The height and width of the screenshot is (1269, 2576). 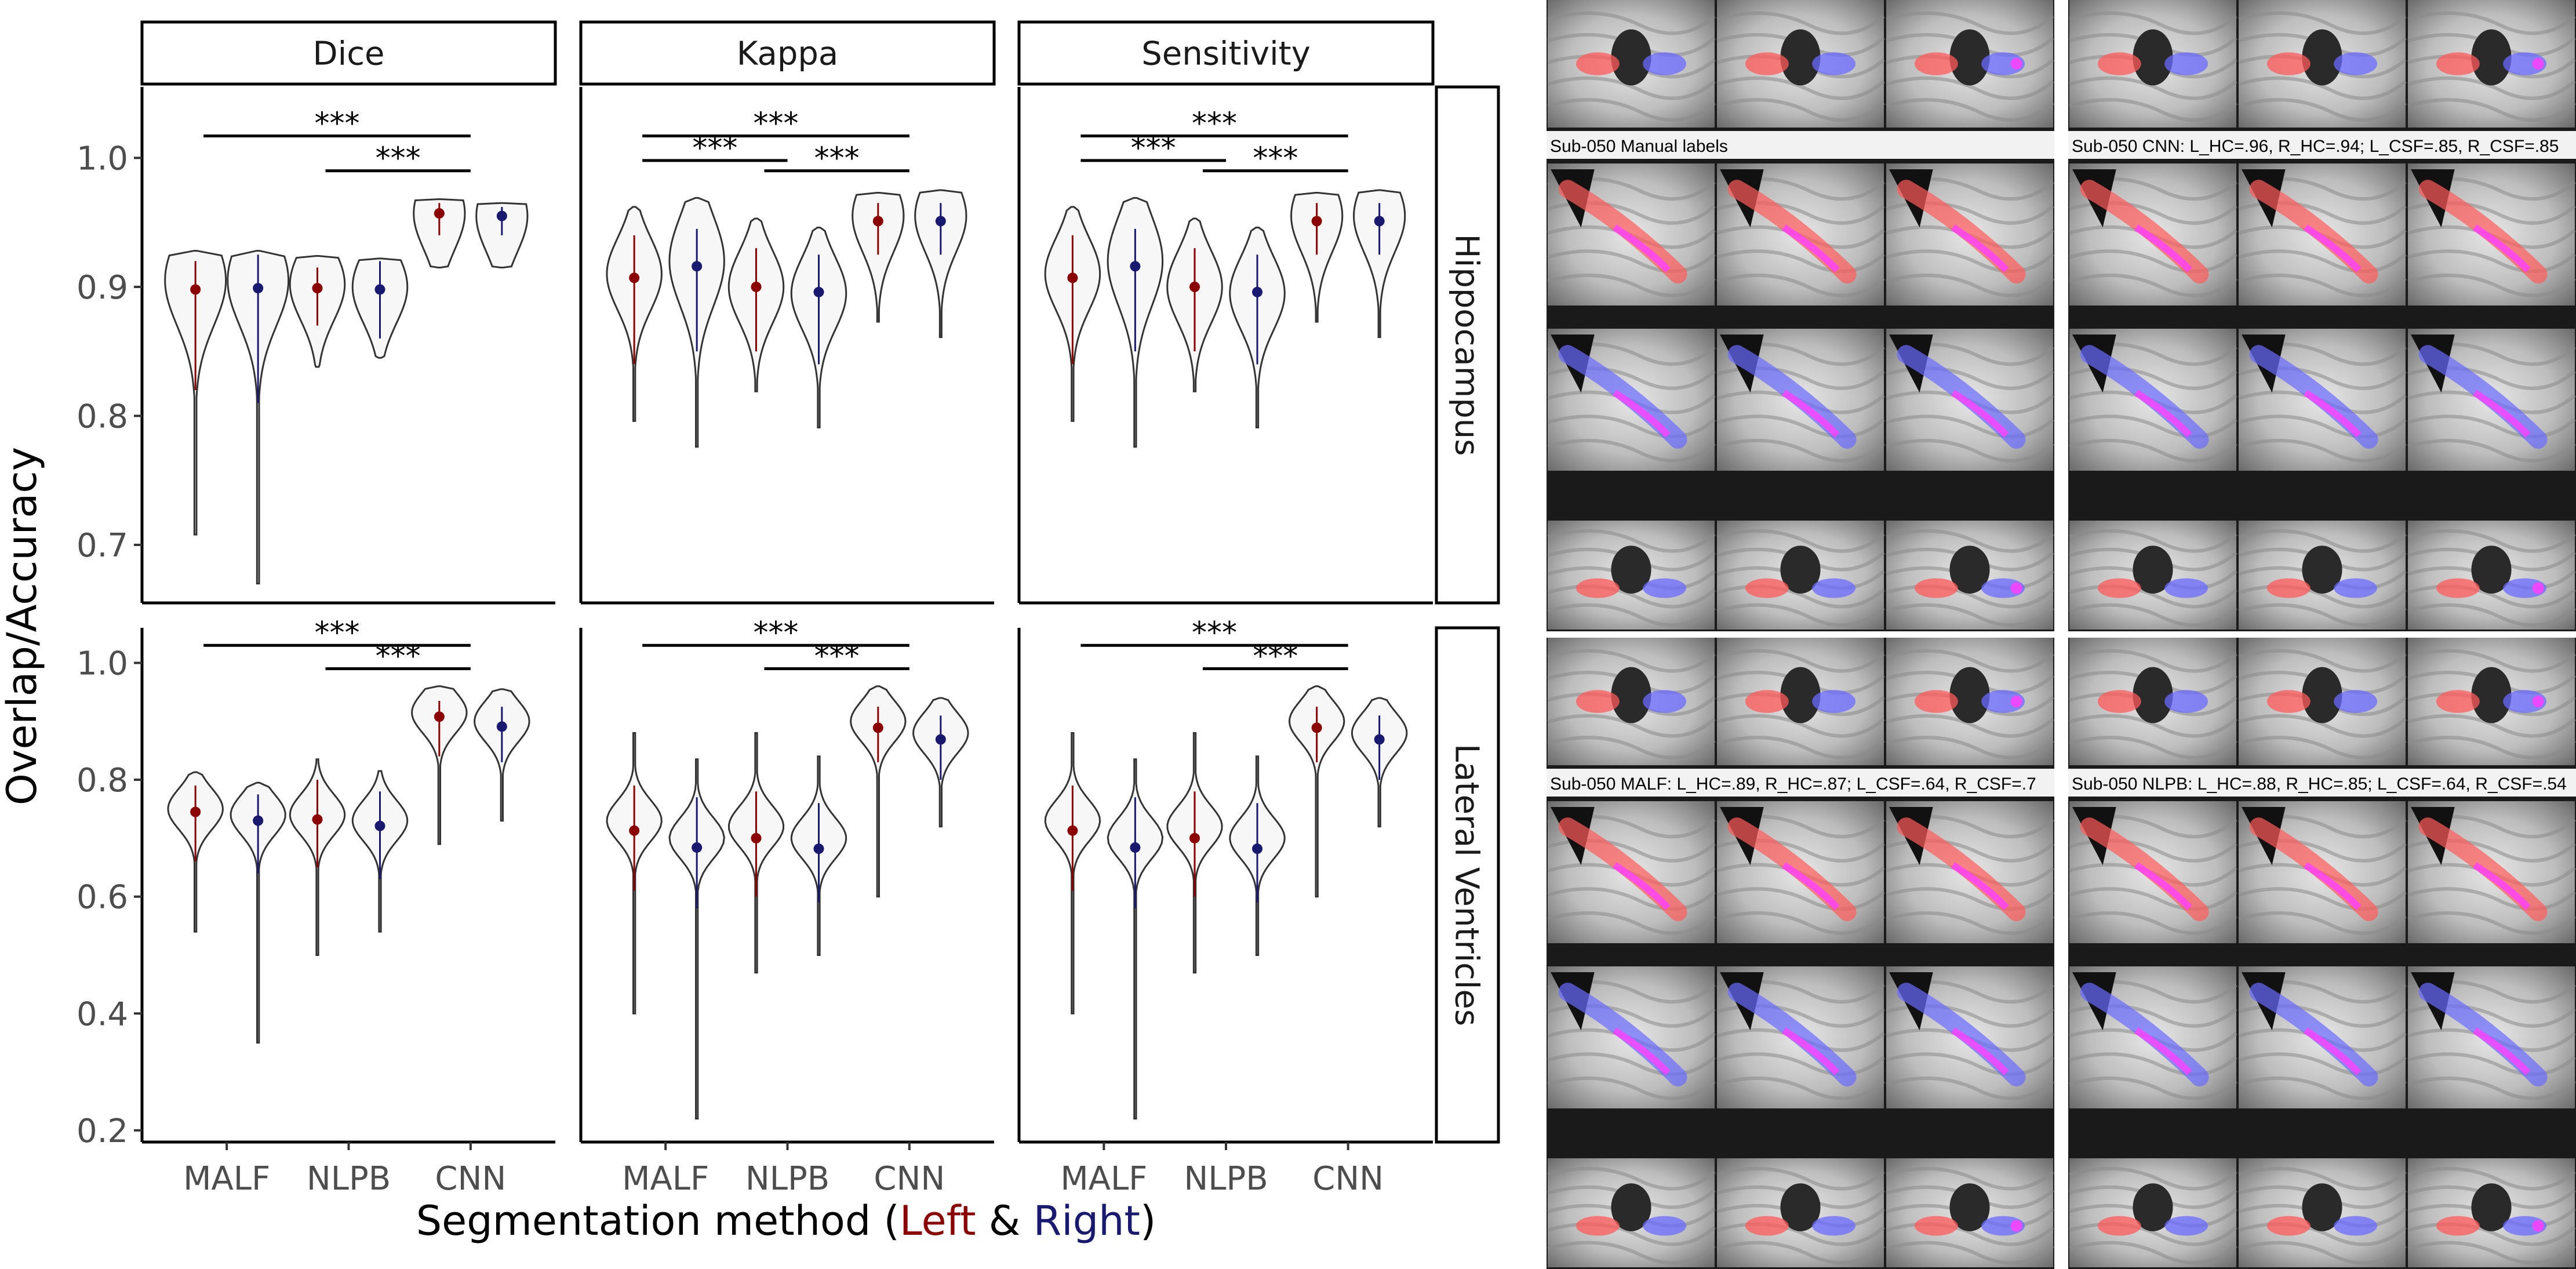 I want to click on strip-sensitivity: Sensitivity, so click(x=1226, y=53).